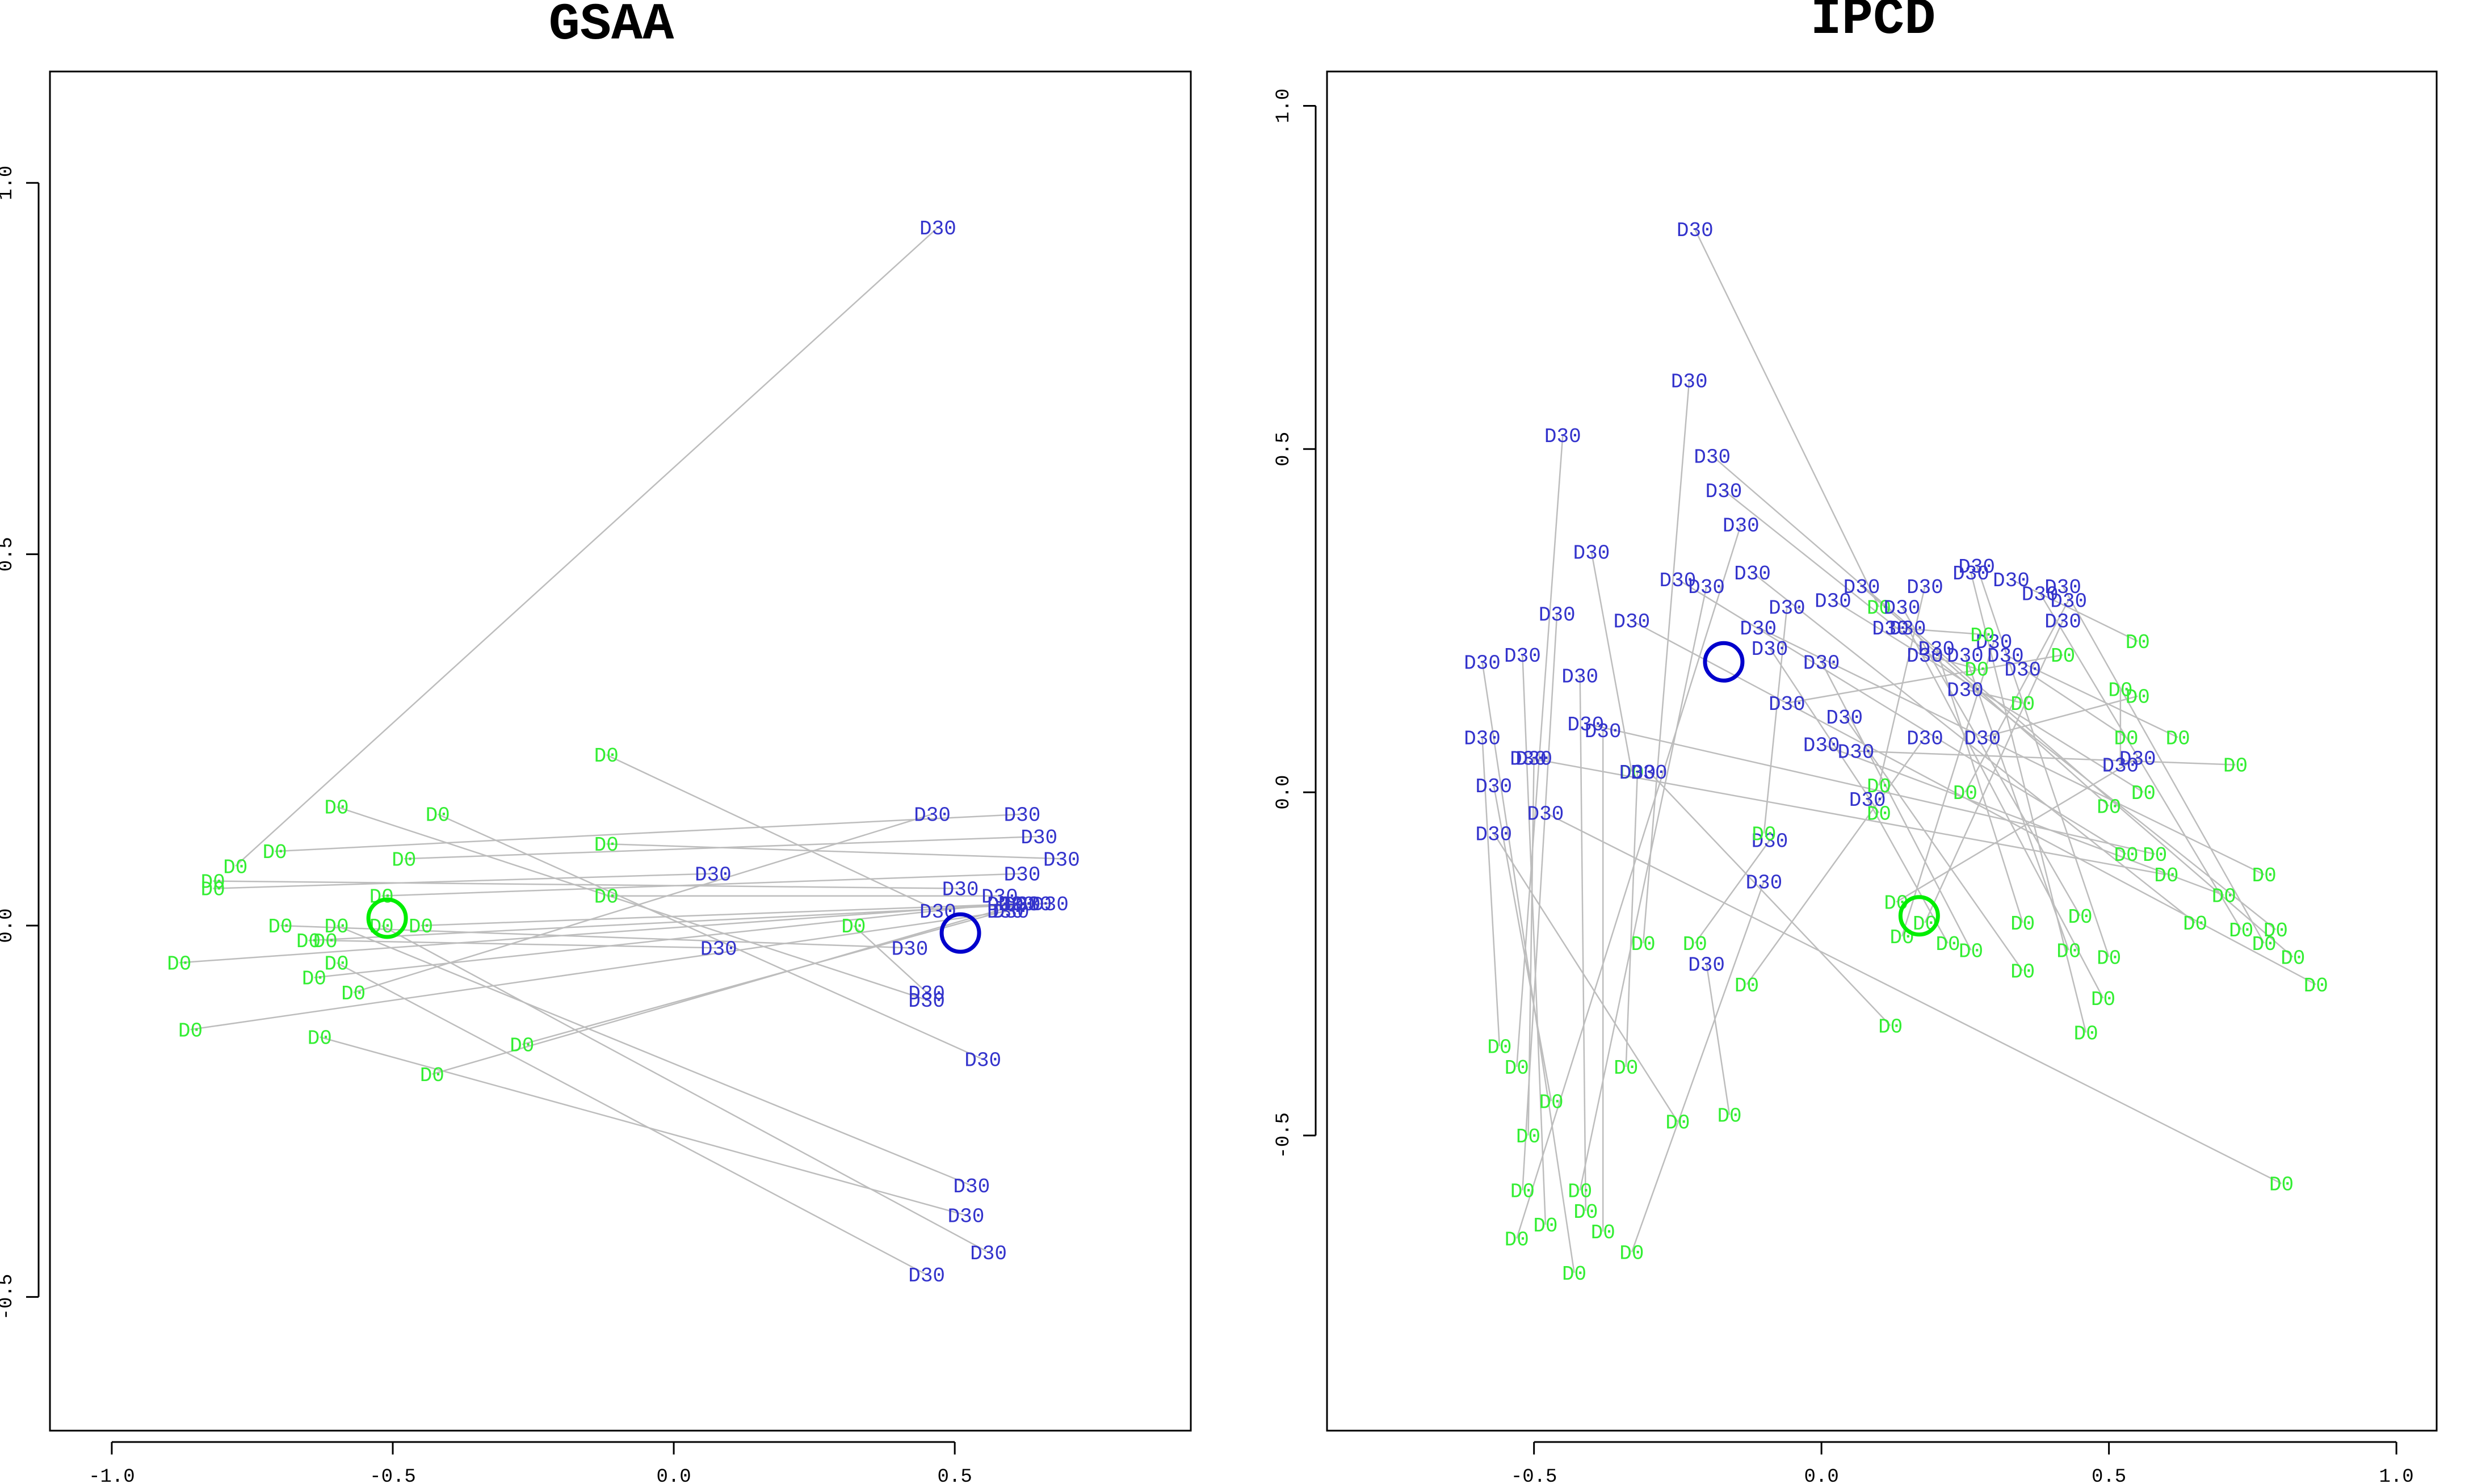 The width and height of the screenshot is (2469, 1484). What do you see at coordinates (2396, 1475) in the screenshot?
I see `x-tick-label: 1.0` at bounding box center [2396, 1475].